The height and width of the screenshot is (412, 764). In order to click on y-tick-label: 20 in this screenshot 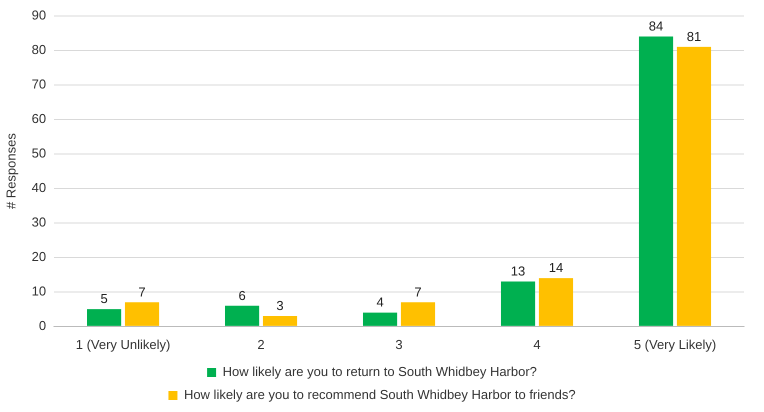, I will do `click(39, 256)`.